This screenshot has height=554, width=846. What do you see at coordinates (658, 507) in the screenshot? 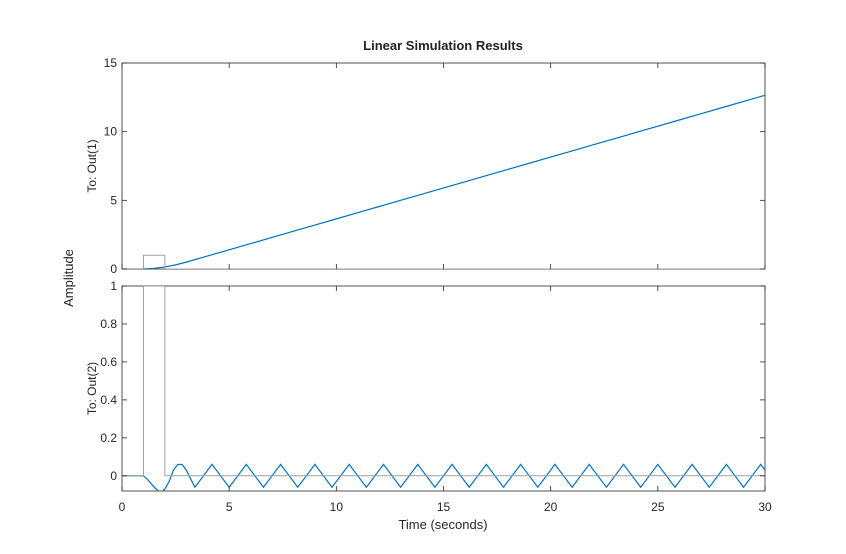
I see `x-tick-label: 25` at bounding box center [658, 507].